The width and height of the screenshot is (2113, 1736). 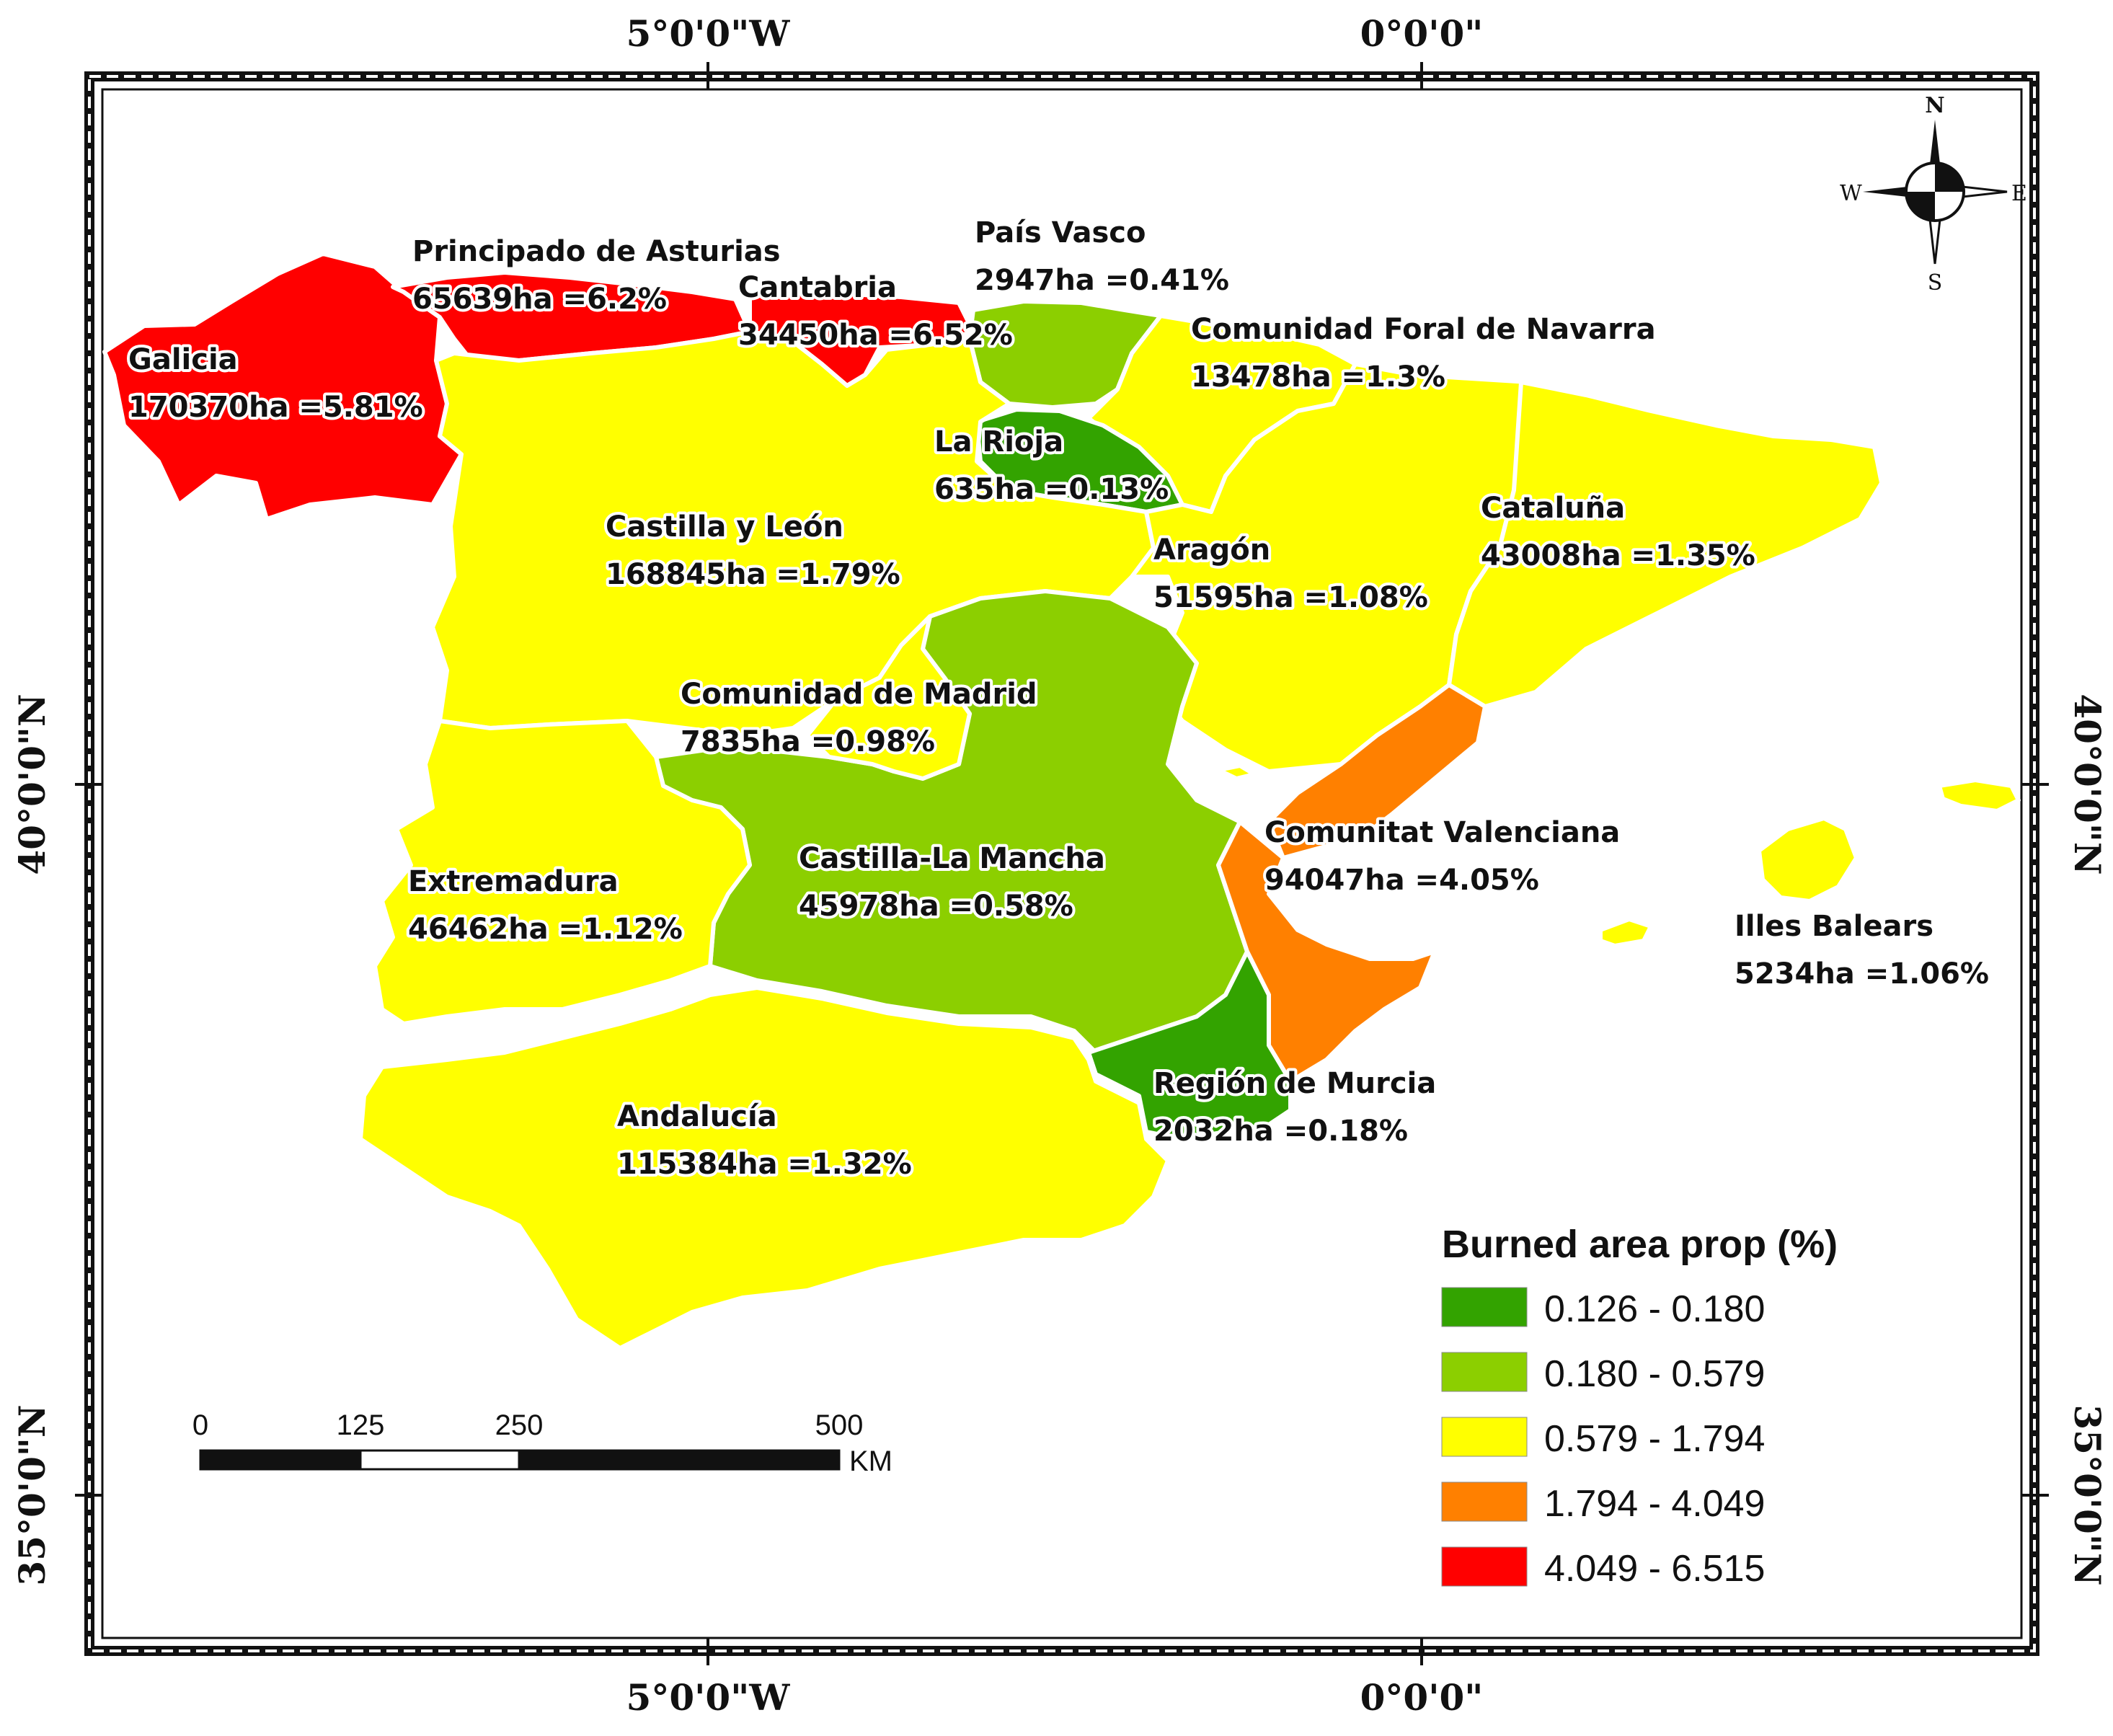 What do you see at coordinates (1654, 1309) in the screenshot?
I see `legend-label-1: 0.126 - 0.180` at bounding box center [1654, 1309].